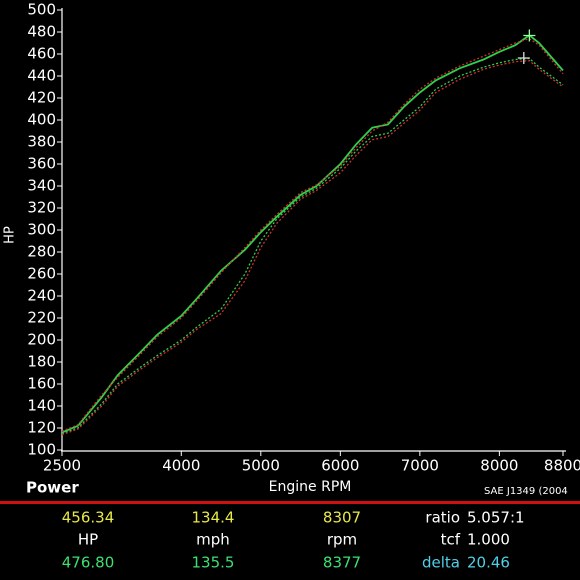 The image size is (580, 580). I want to click on y-tick-label: 320, so click(41, 208).